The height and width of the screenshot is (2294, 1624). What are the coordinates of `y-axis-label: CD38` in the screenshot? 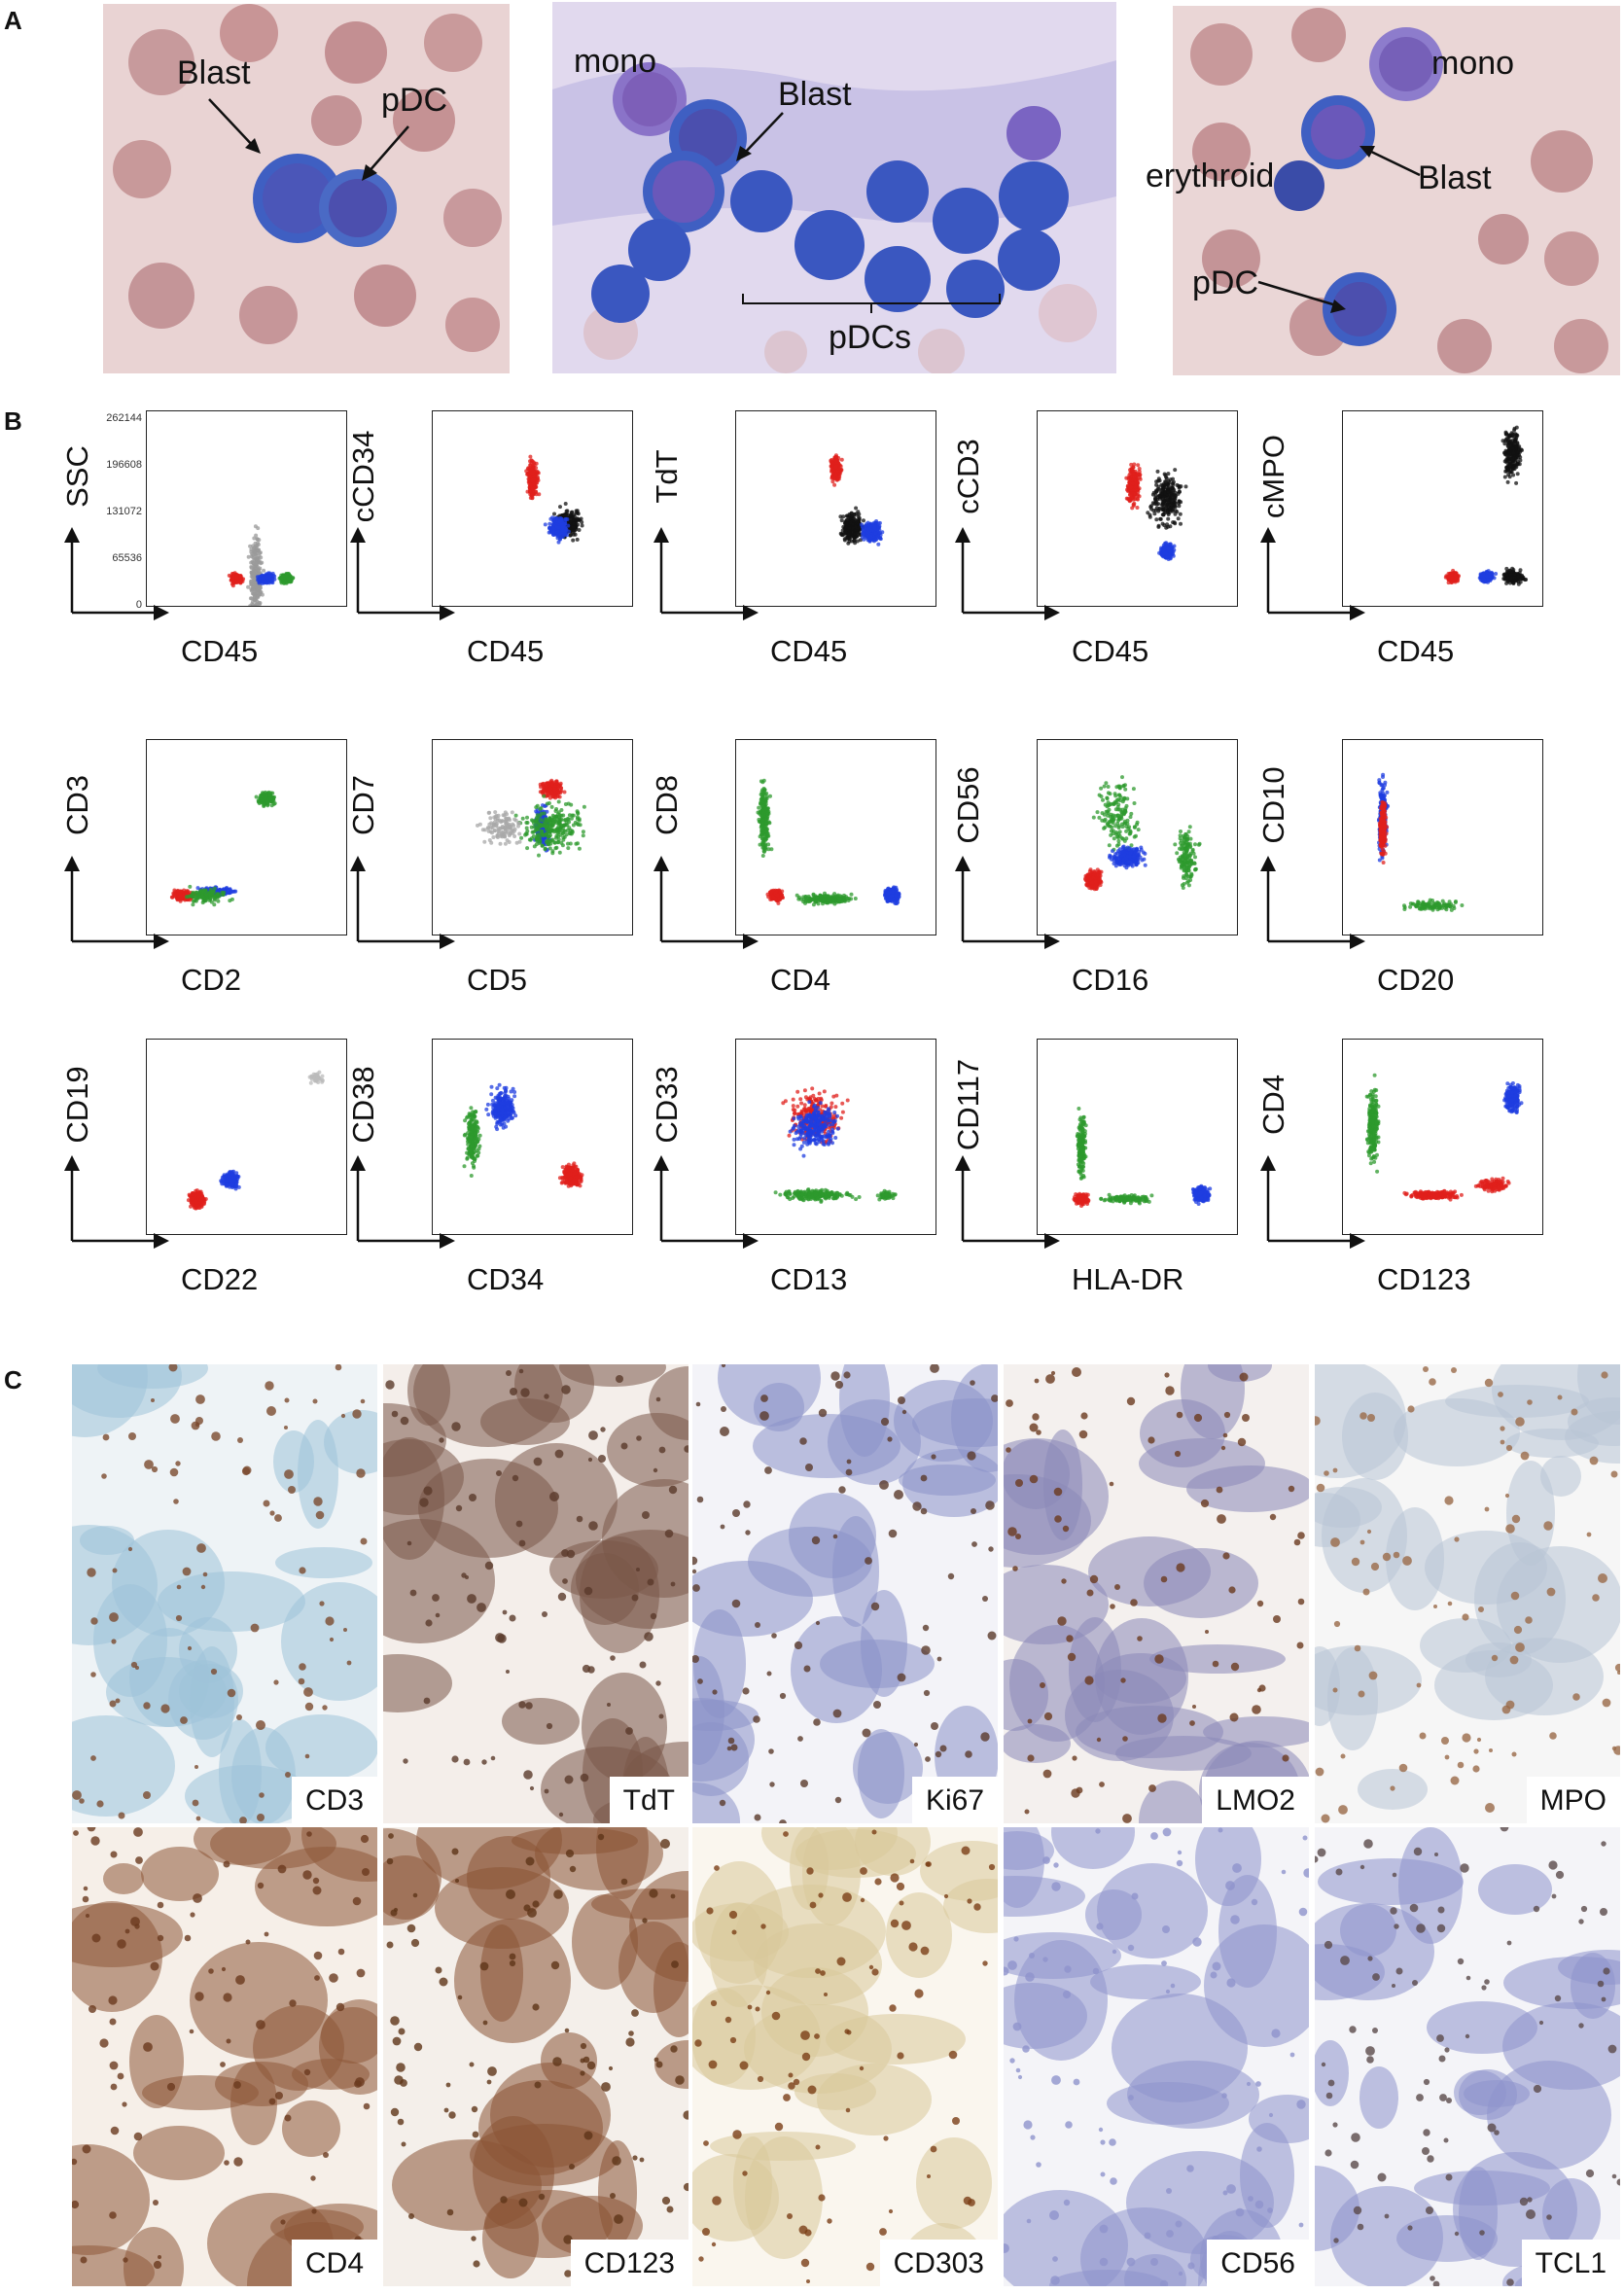 It's located at (363, 1105).